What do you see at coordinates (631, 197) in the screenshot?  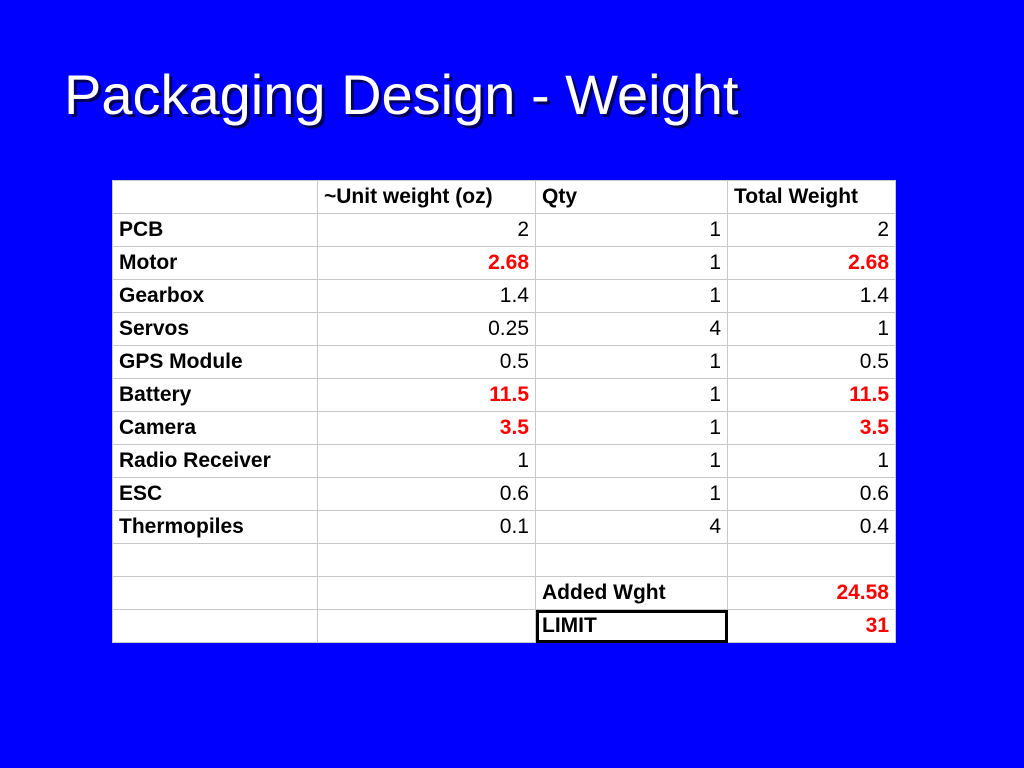 I see `header-cell: Qty` at bounding box center [631, 197].